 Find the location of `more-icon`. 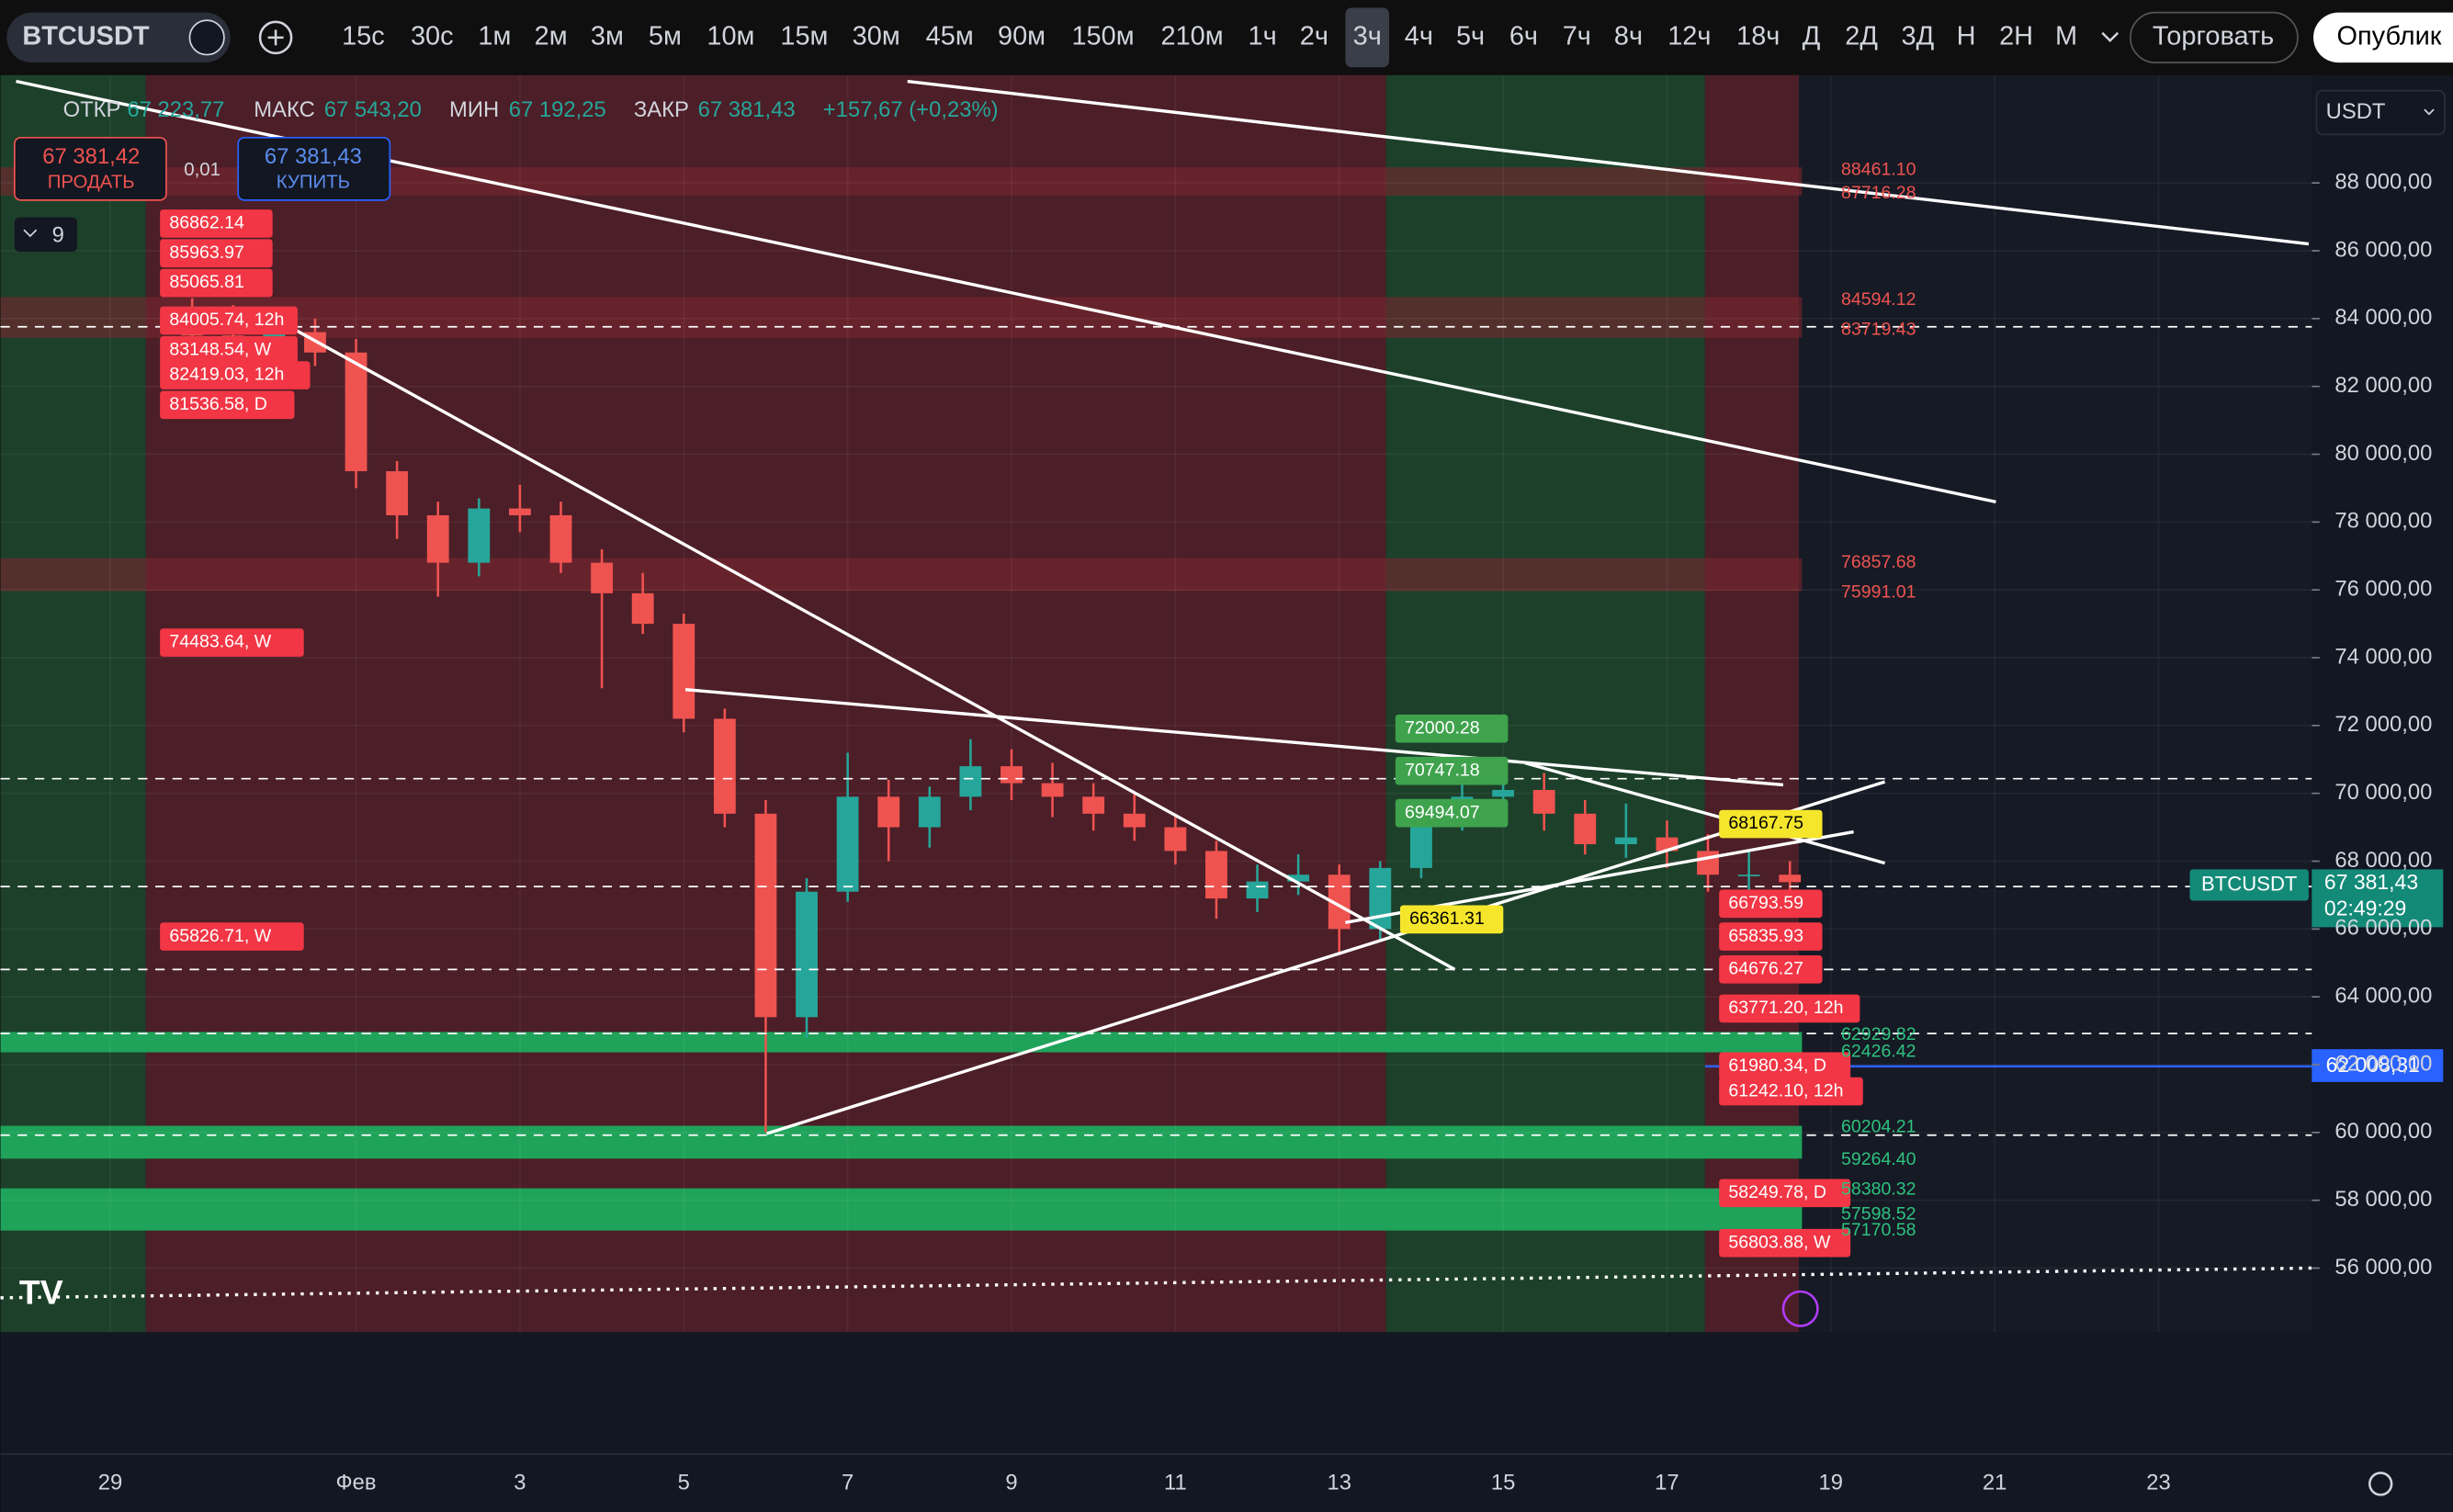

more-icon is located at coordinates (2110, 37).